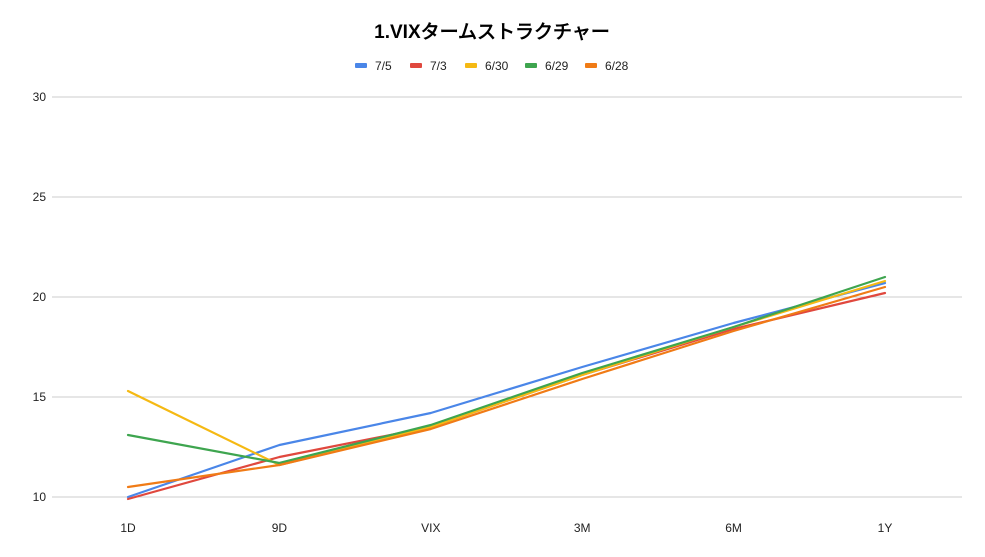 Image resolution: width=985 pixels, height=557 pixels. I want to click on x-axis: 1D 9D VIX 3M 6M 1Y, so click(506, 528).